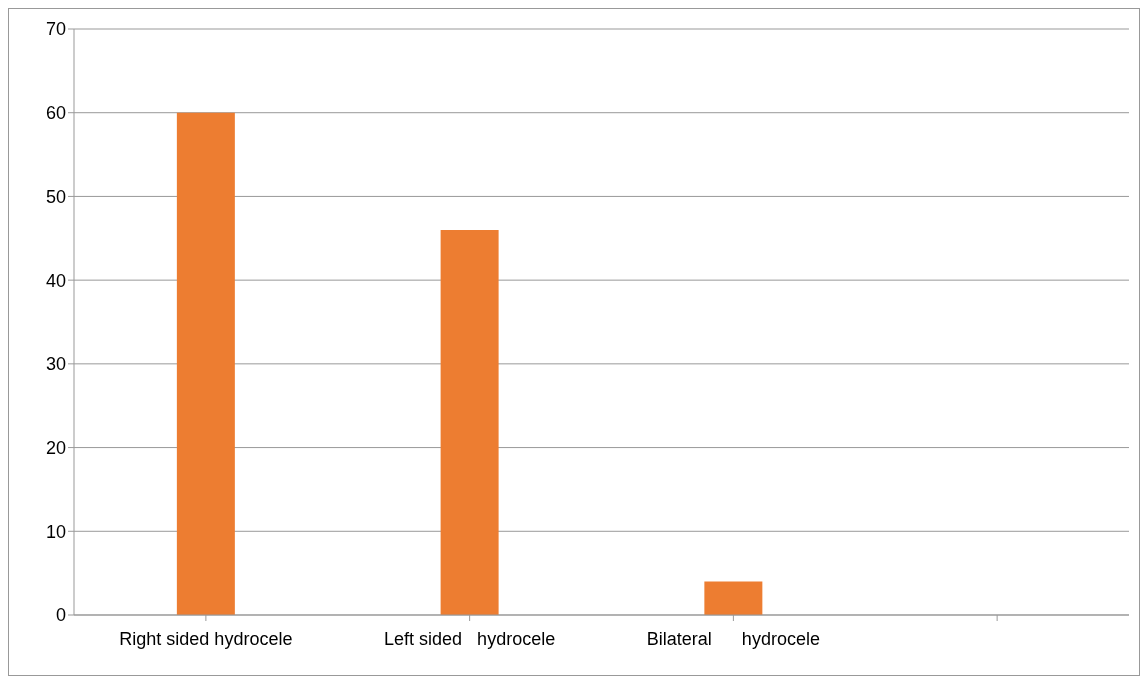 This screenshot has height=678, width=1148. Describe the element at coordinates (55, 531) in the screenshot. I see `y-tick-label: 10` at that location.